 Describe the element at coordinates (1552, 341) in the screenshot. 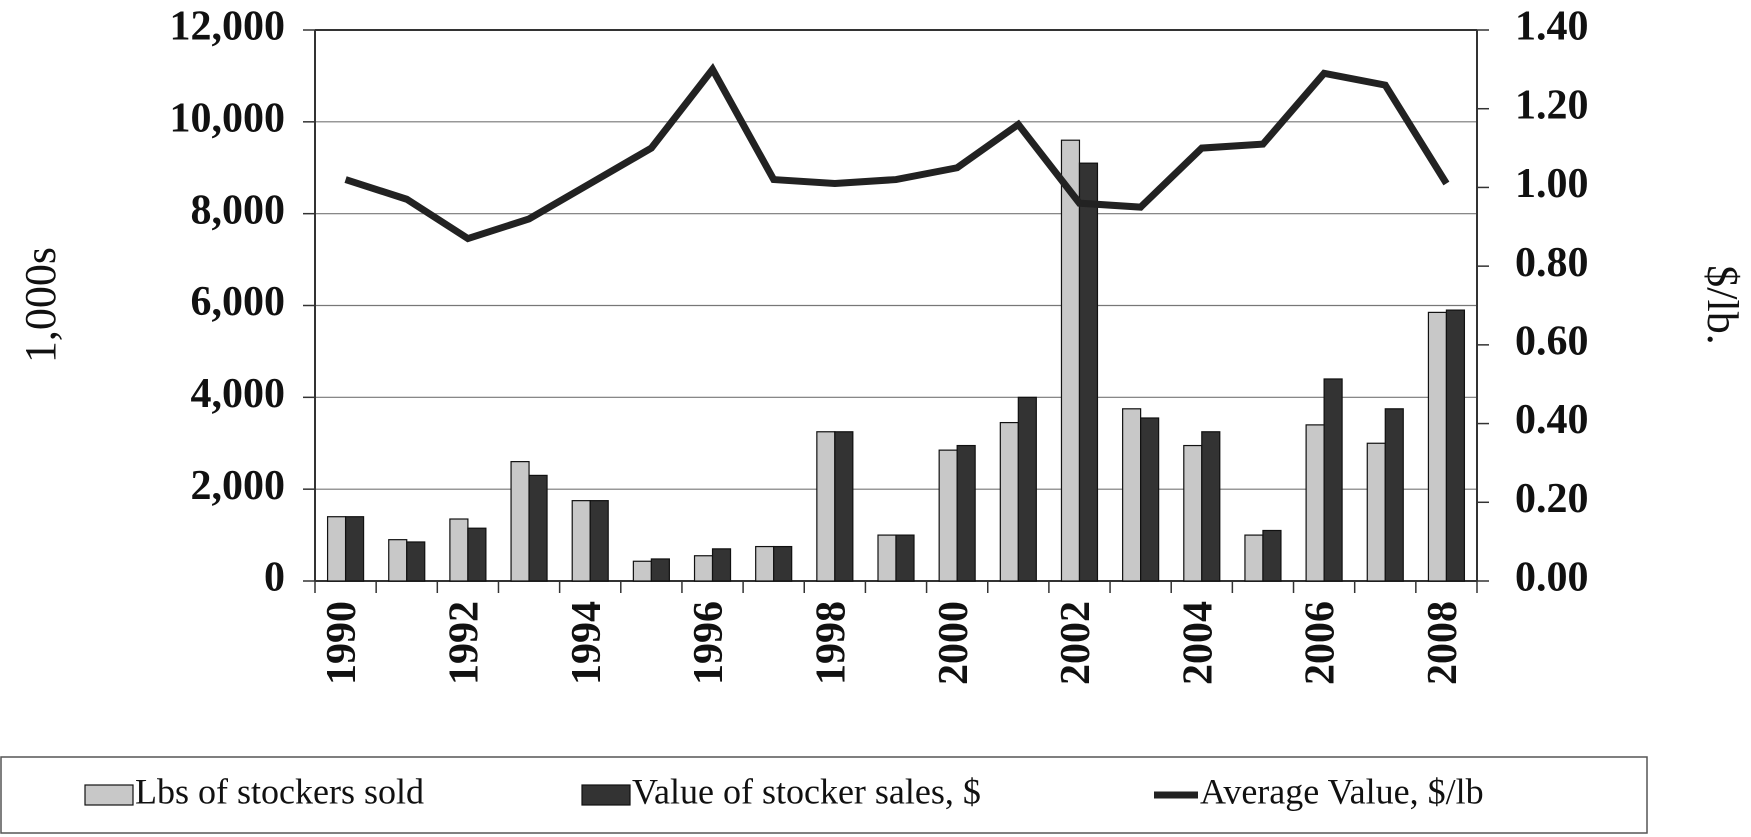

I see `y2-tick-label: 0.60` at that location.